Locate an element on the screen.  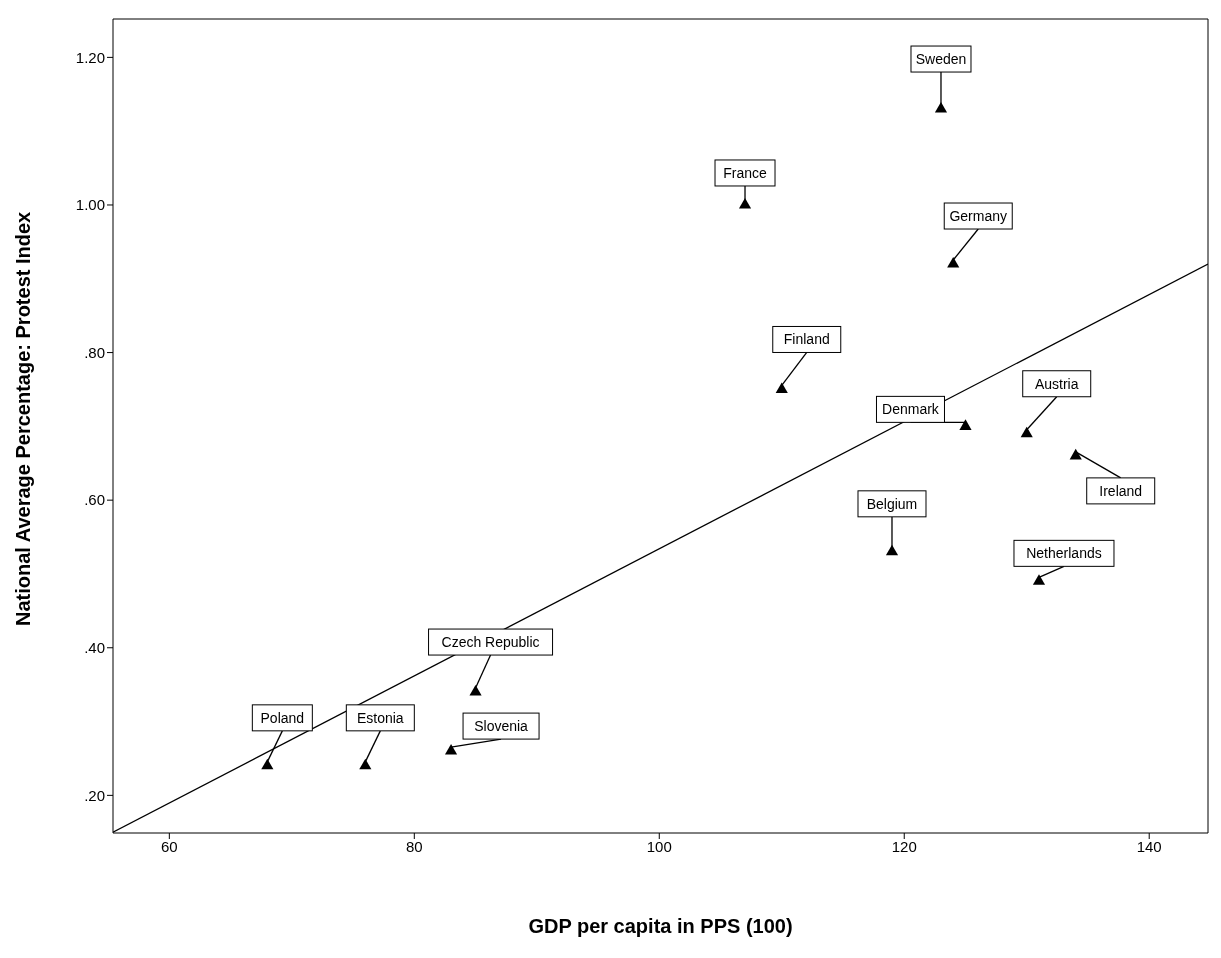
x-tick-label: 80 is located at coordinates (414, 846).